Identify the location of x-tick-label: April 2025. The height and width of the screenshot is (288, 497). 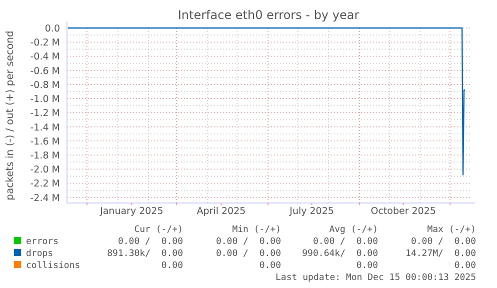
(221, 211).